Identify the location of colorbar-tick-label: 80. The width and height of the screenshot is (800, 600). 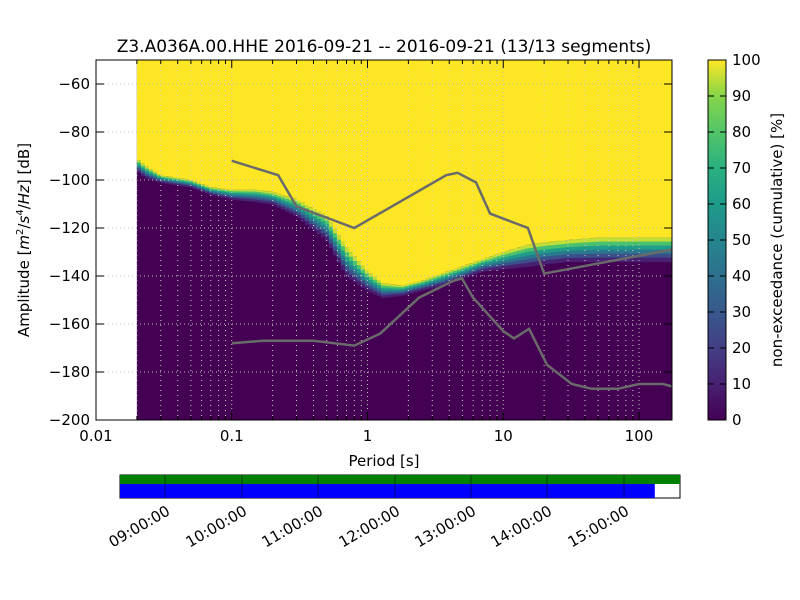
(741, 132).